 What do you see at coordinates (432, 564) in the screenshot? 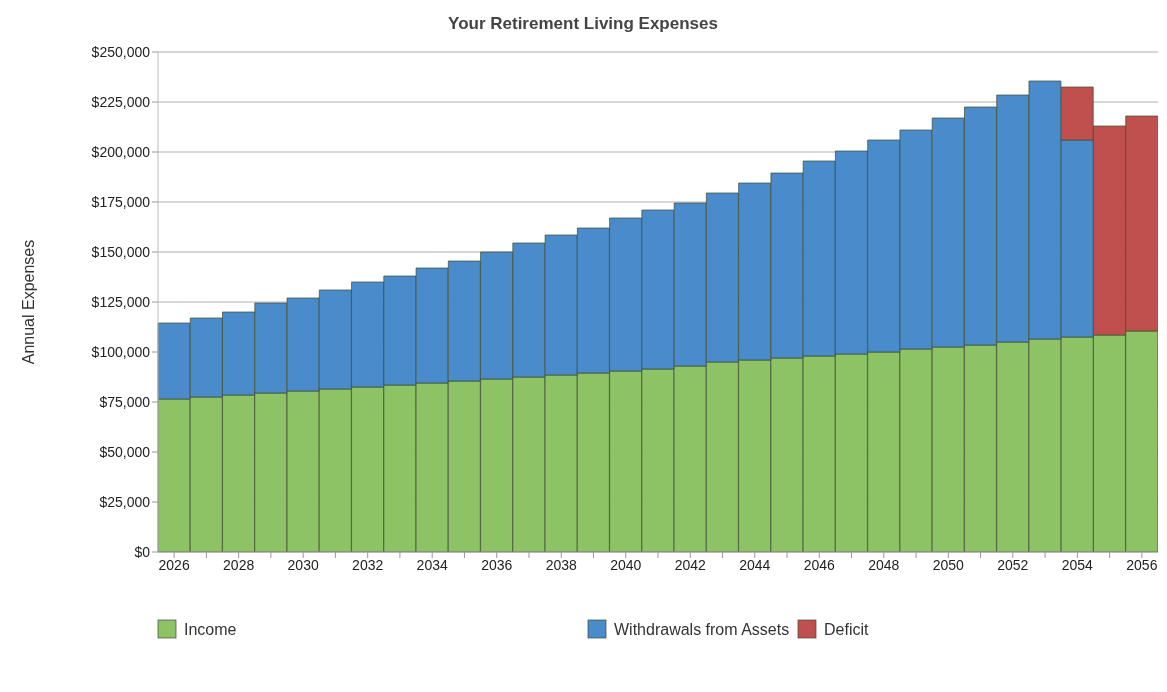
I see `x-tick-label: 2034` at bounding box center [432, 564].